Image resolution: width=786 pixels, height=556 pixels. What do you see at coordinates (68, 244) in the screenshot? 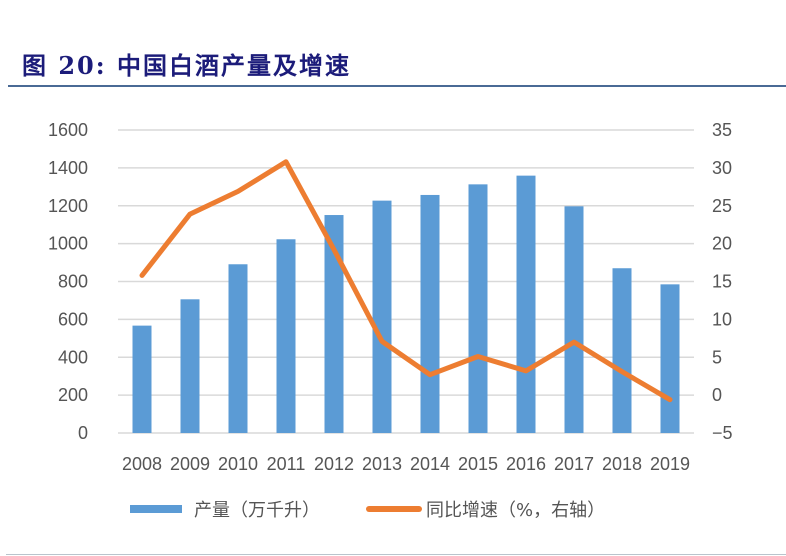
I see `y-left-tick-label: 1000` at bounding box center [68, 244].